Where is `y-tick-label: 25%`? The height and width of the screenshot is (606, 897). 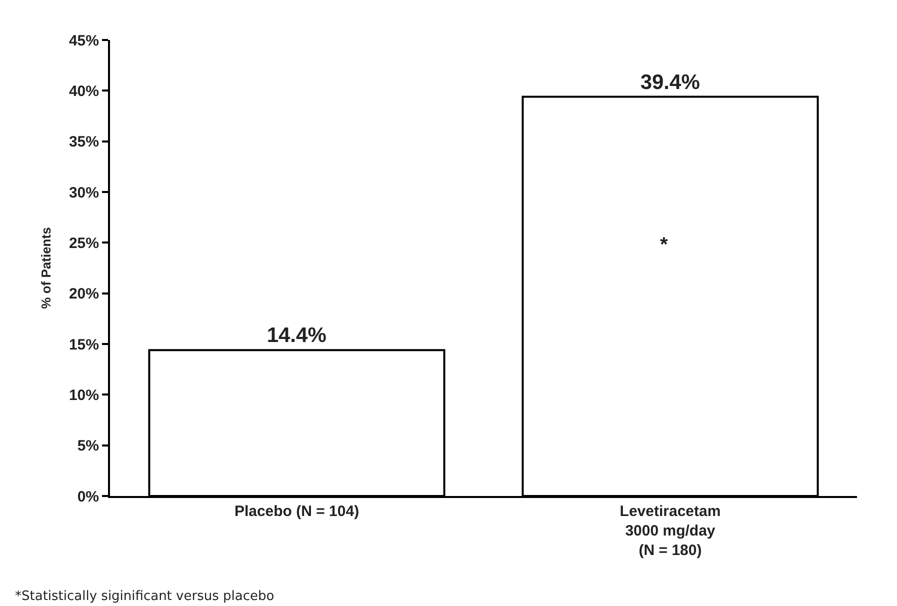 y-tick-label: 25% is located at coordinates (83, 243).